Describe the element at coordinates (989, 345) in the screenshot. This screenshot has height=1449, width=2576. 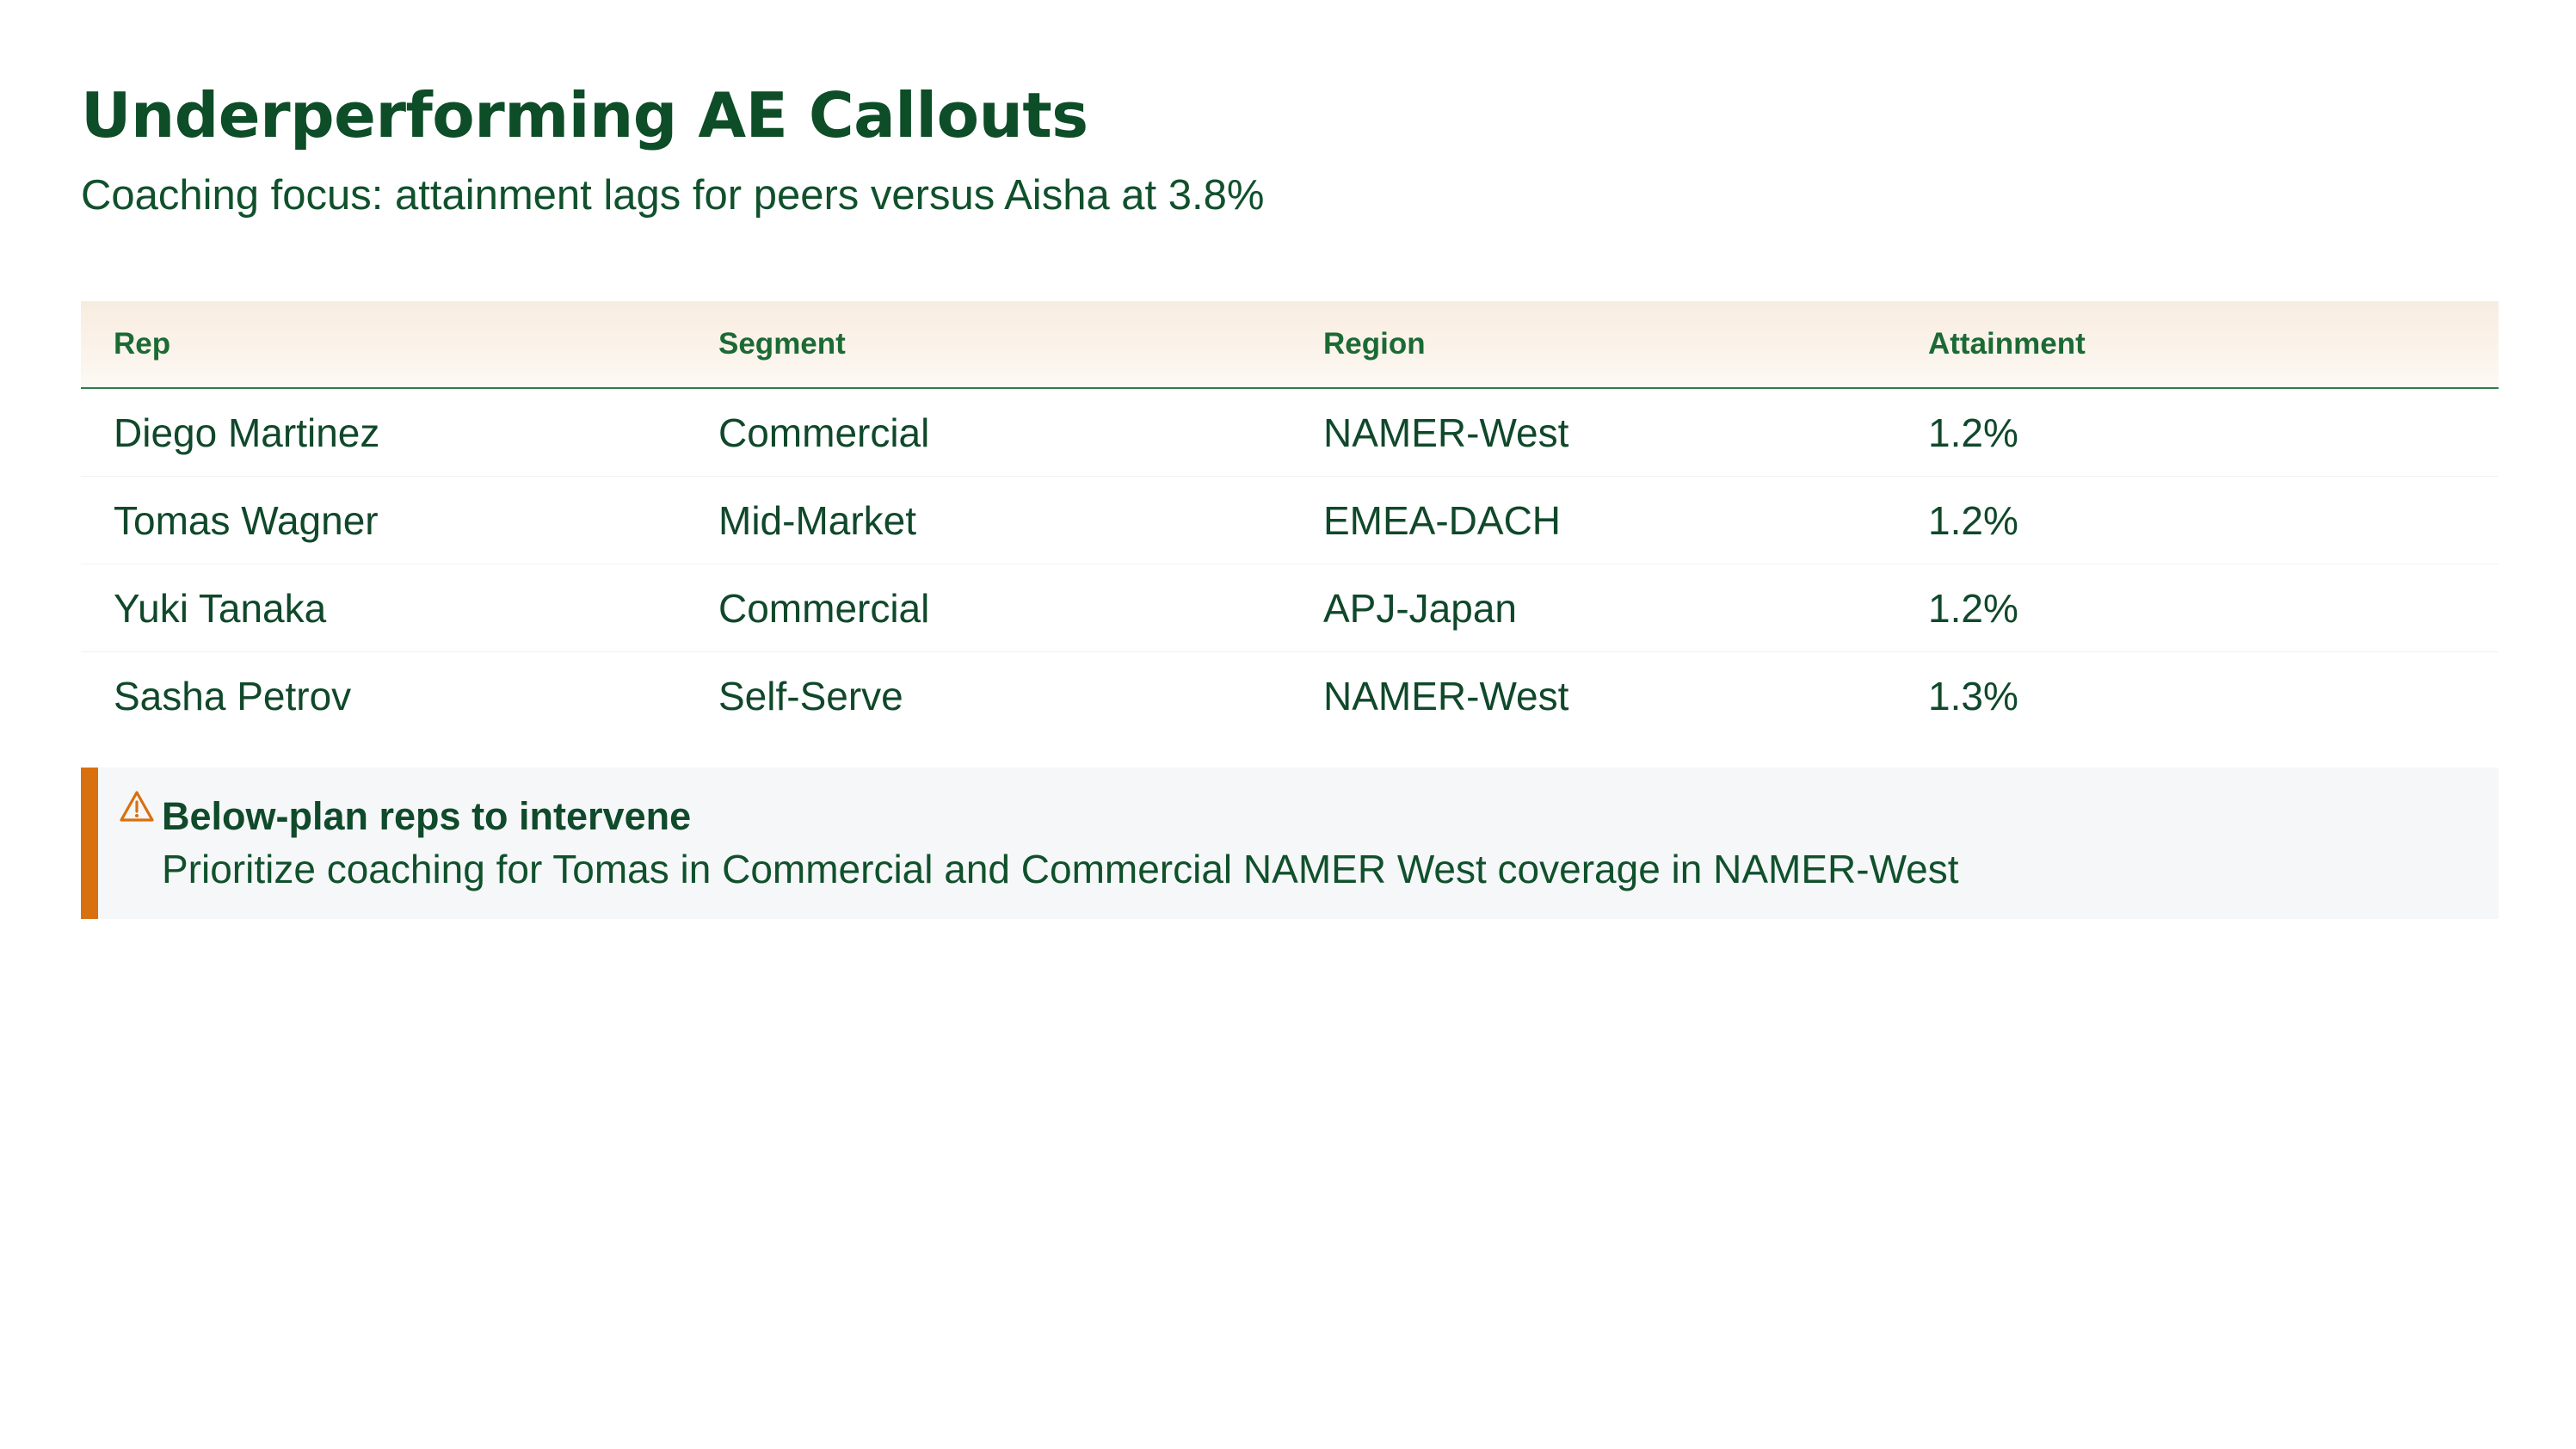
I see `column-header-segment: Segment` at that location.